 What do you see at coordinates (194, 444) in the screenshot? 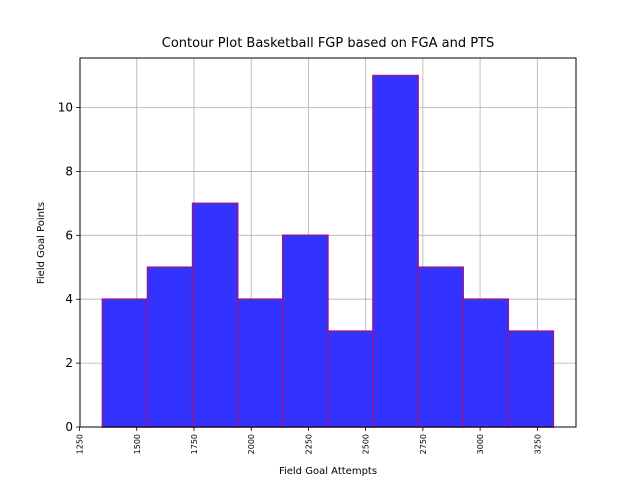
I see `x-tick-label: 1750` at bounding box center [194, 444].